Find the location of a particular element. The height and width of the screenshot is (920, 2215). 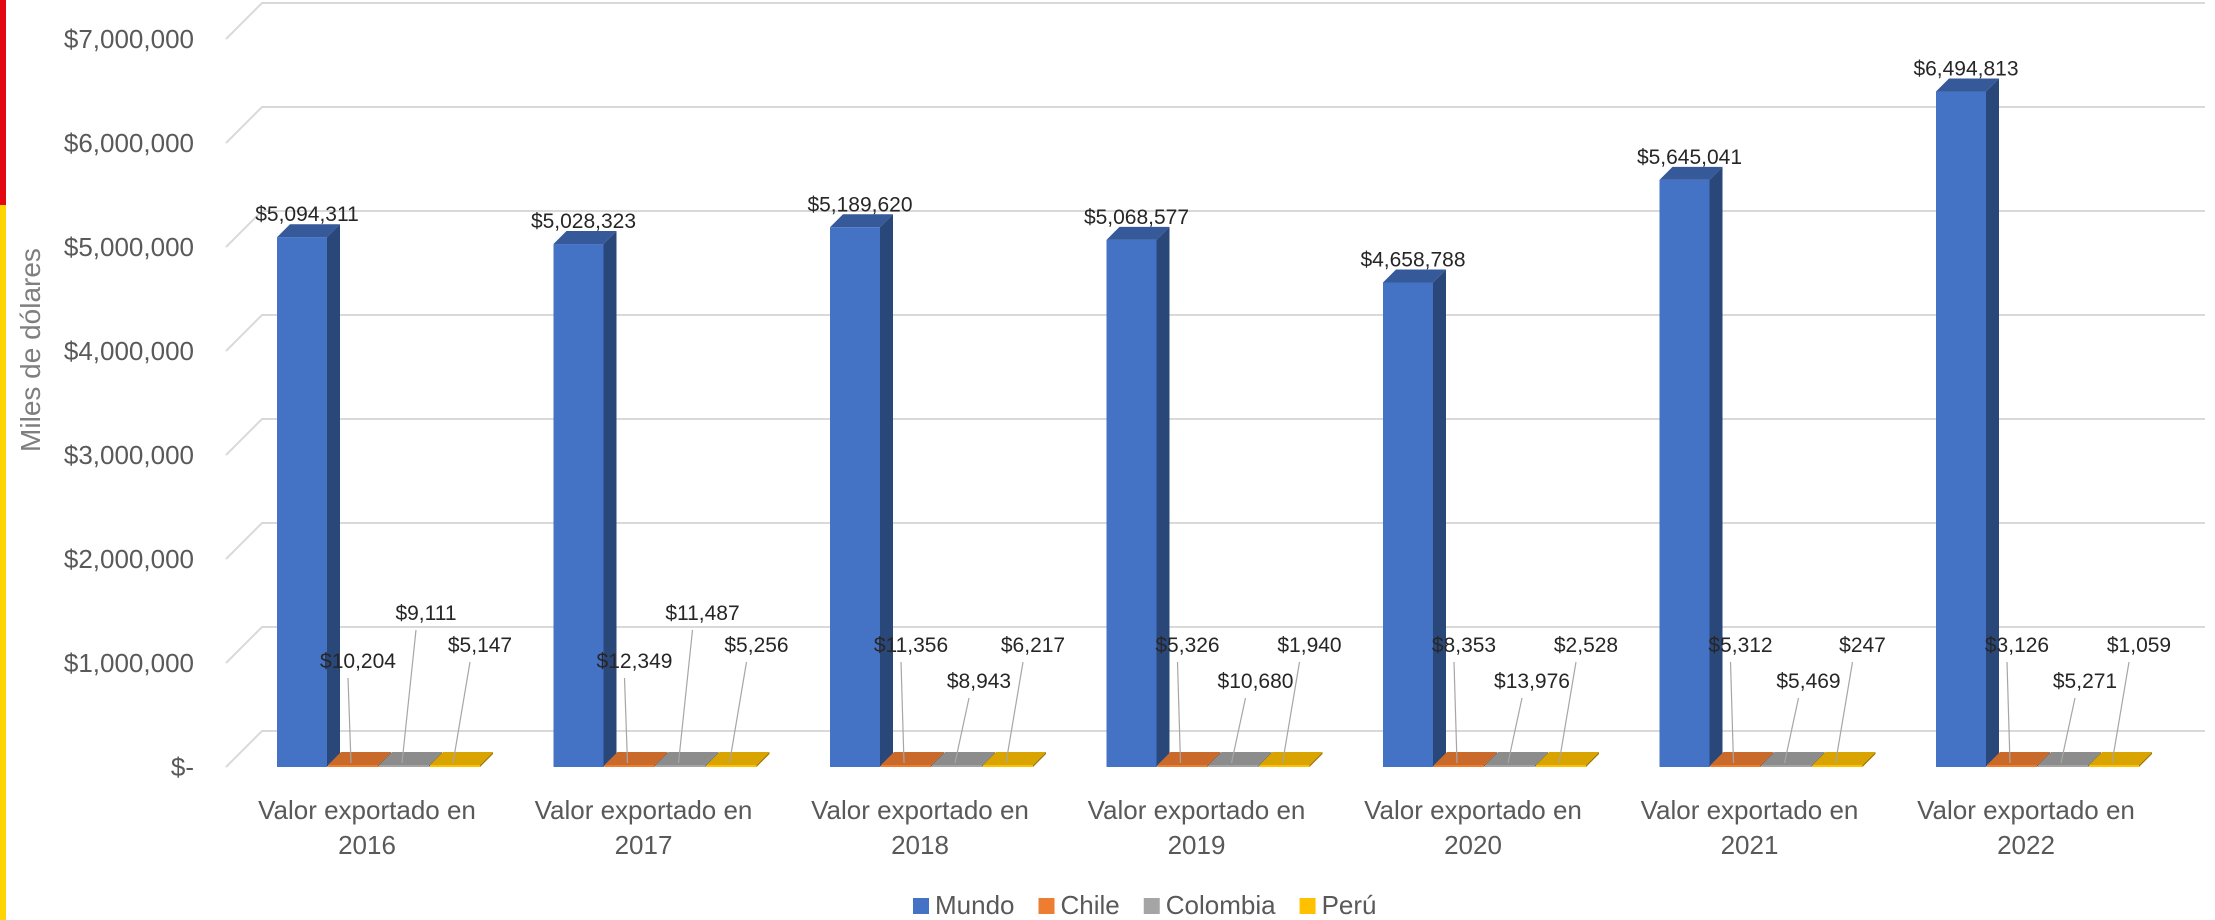

legend-swatch-mundo is located at coordinates (921, 906).